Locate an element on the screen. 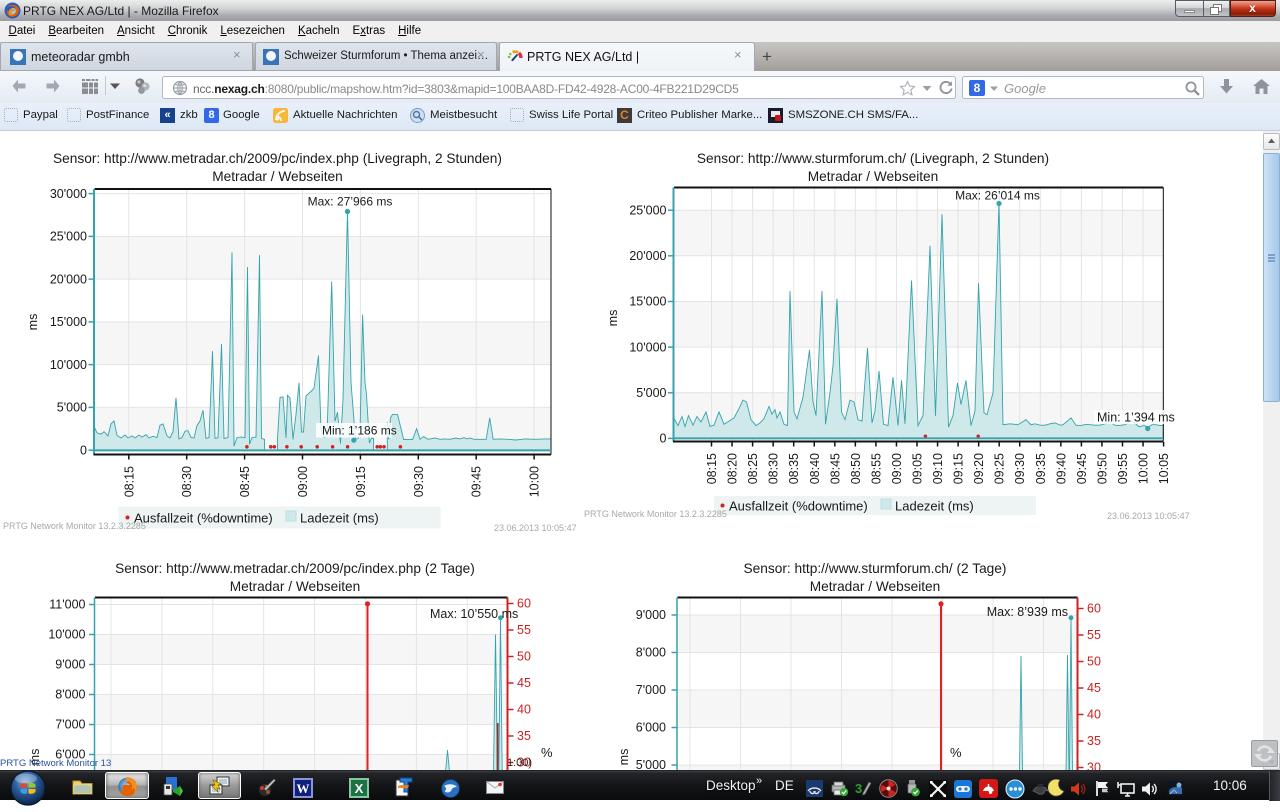  svg-text: 30'000 is located at coordinates (68, 194).